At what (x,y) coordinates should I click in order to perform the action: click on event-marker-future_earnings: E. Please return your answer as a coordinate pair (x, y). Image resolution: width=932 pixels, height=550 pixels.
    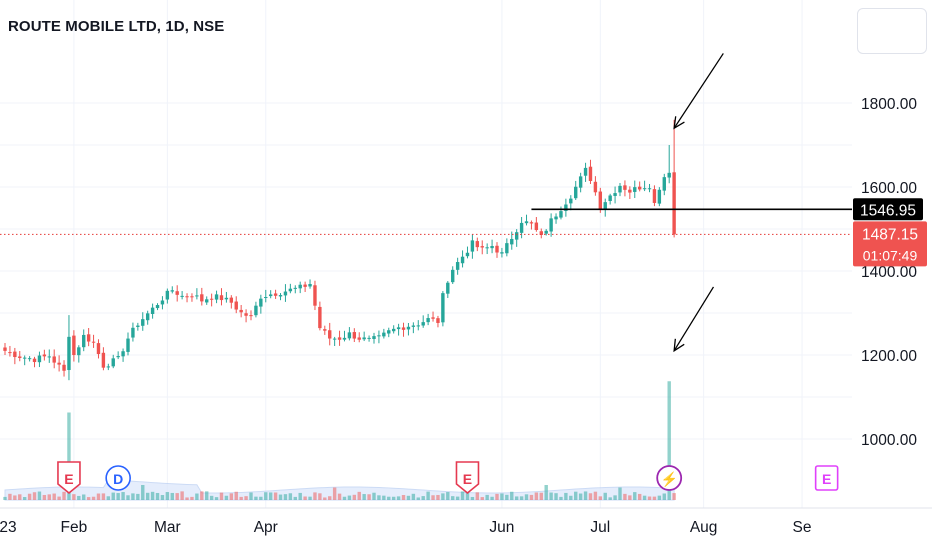
    Looking at the image, I should click on (826, 478).